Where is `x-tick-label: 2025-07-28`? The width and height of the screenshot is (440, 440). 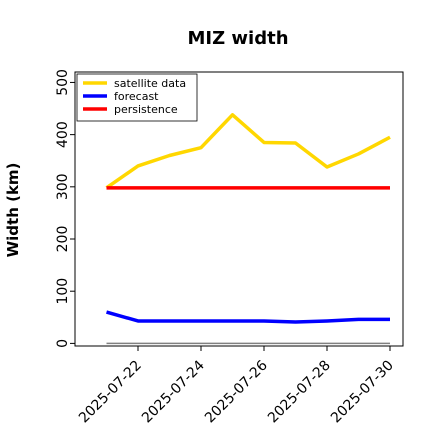 x-tick-label: 2025-07-28 is located at coordinates (299, 392).